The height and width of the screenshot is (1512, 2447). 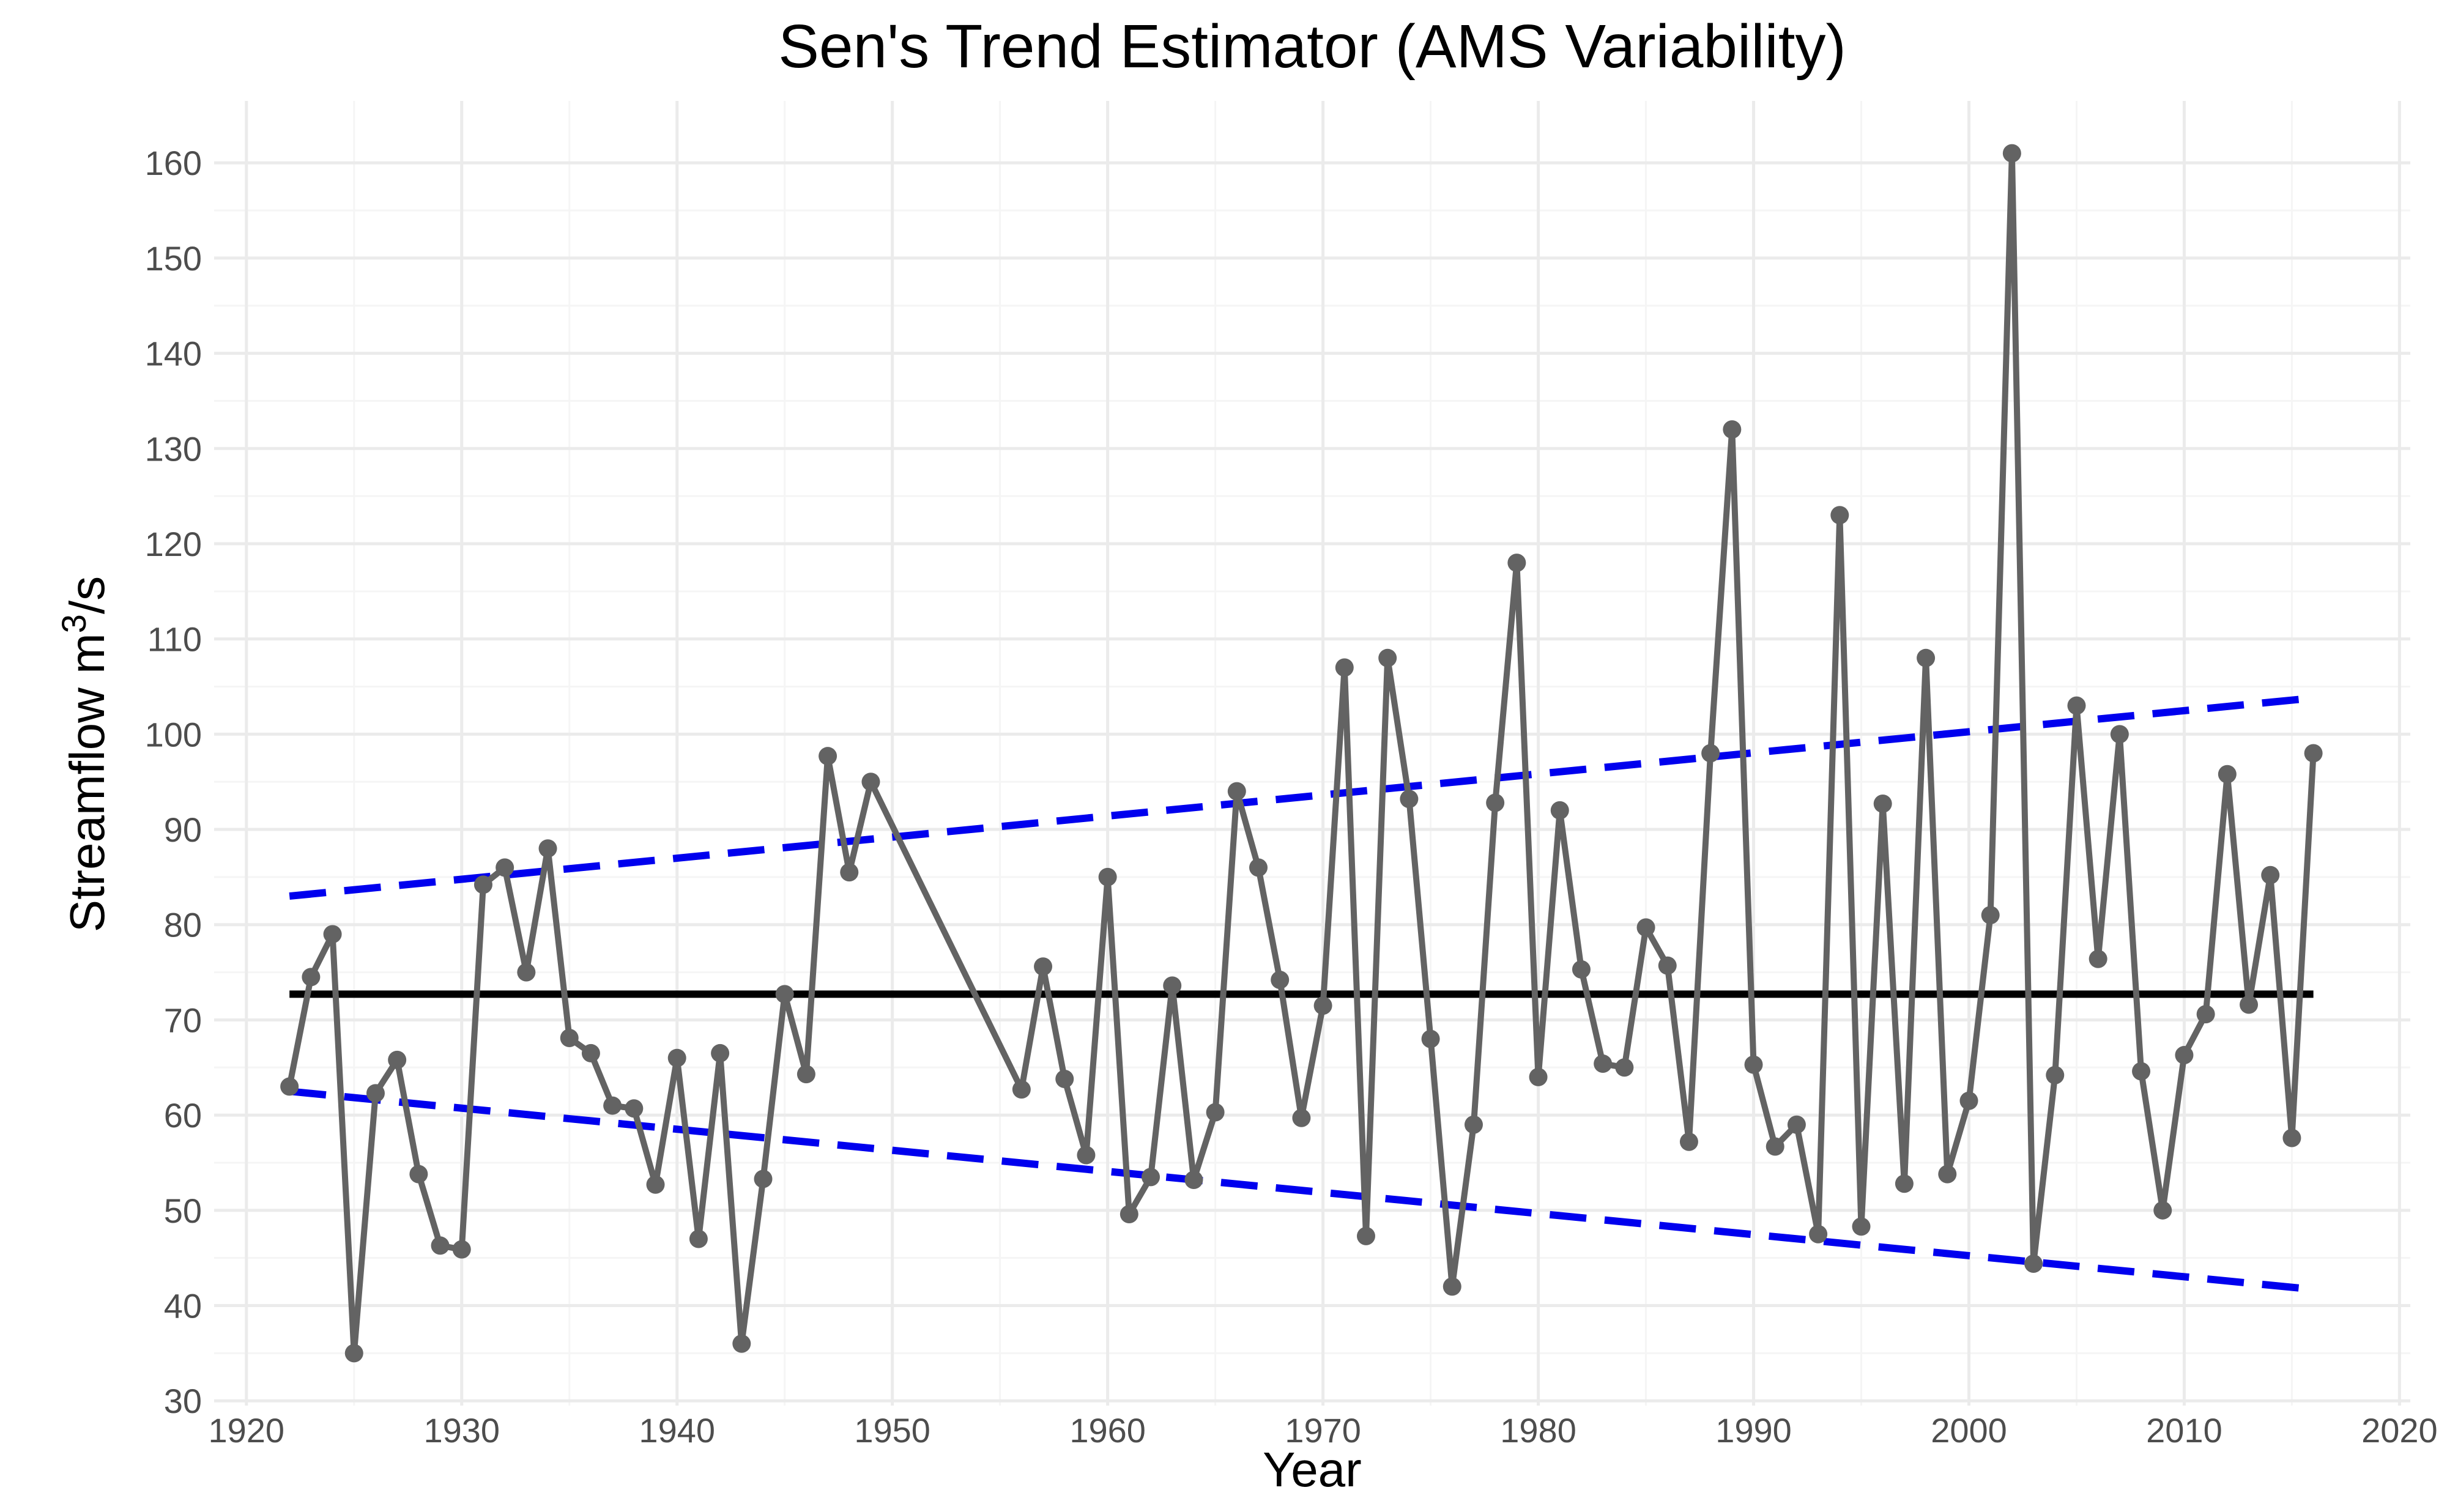 I want to click on y-tick-label: 30, so click(x=183, y=1401).